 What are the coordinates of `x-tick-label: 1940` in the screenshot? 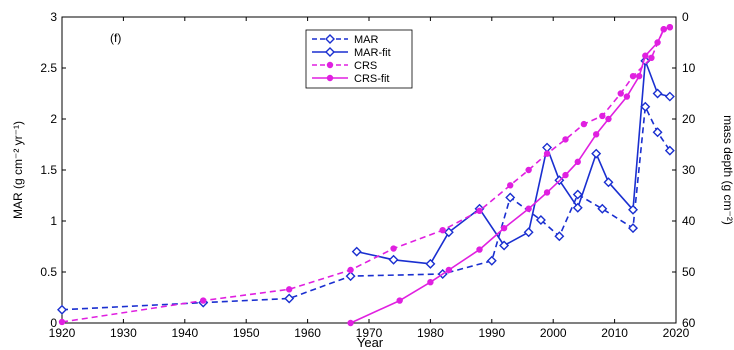 It's located at (184, 333).